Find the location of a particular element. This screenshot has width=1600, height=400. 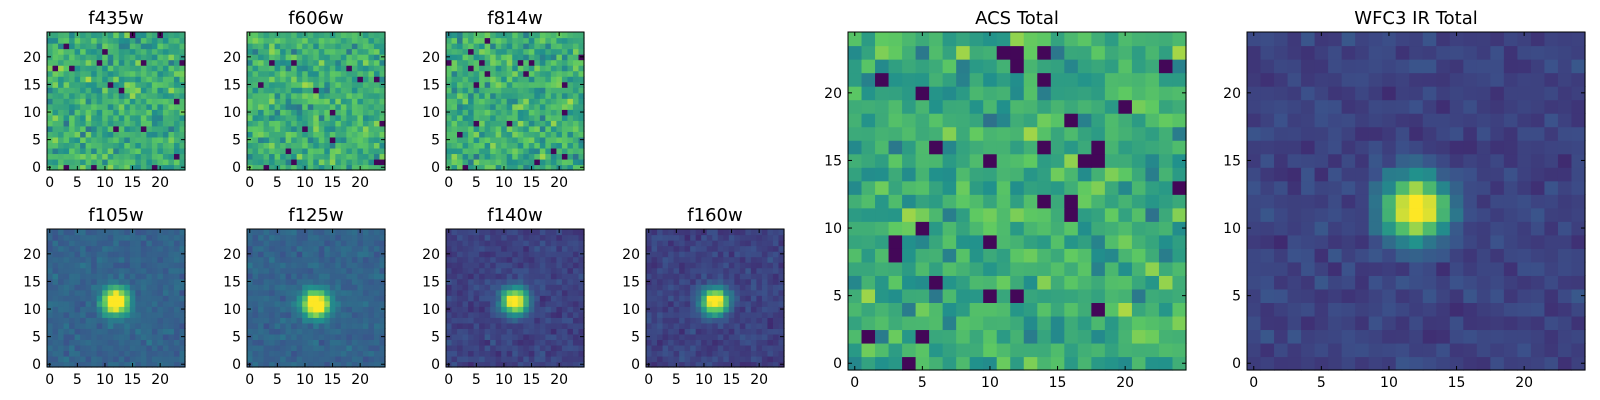

x-tick-label: 5 is located at coordinates (277, 380).